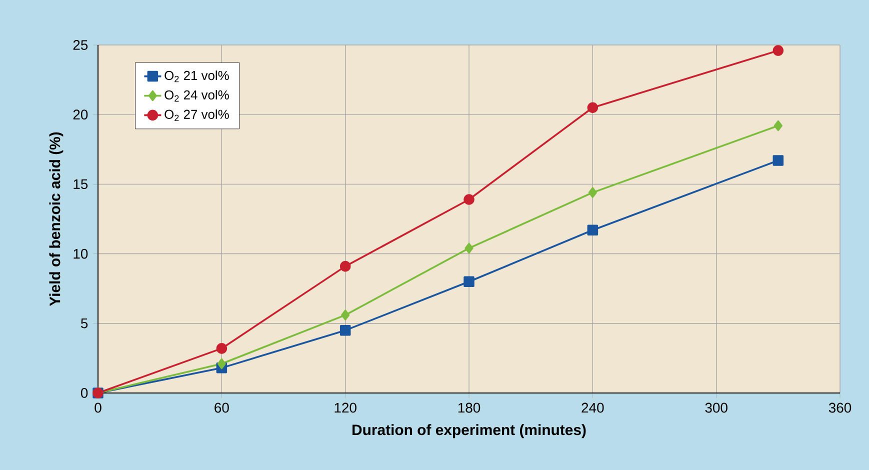 The image size is (869, 470). What do you see at coordinates (81, 184) in the screenshot?
I see `y-tick-label: 15` at bounding box center [81, 184].